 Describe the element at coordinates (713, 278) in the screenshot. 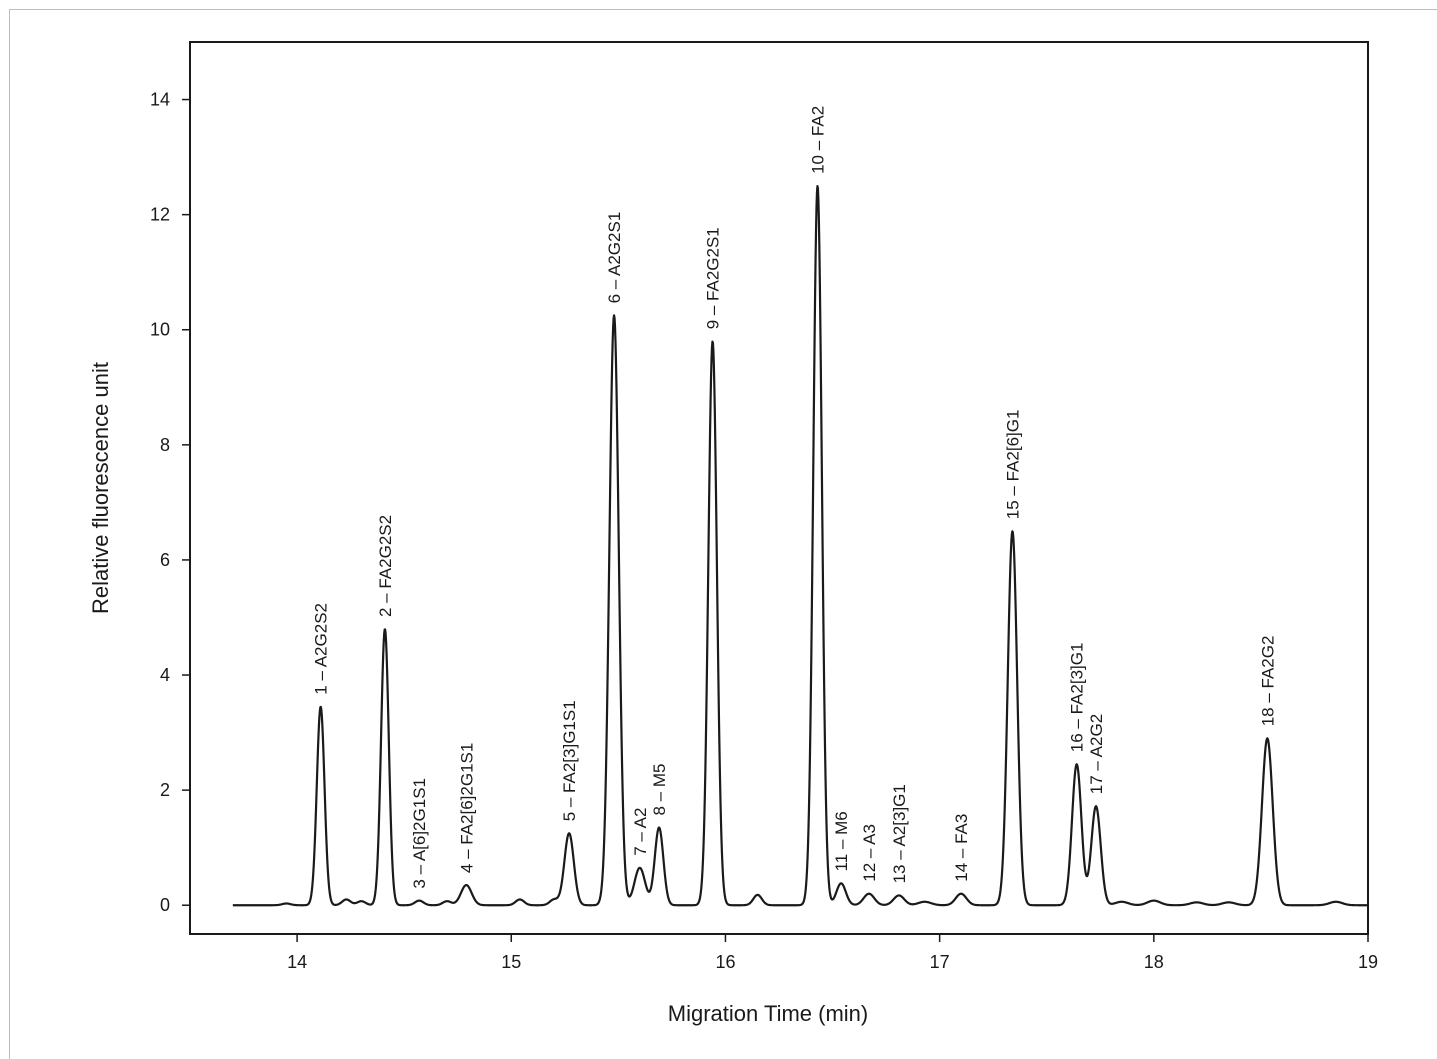

I see `peak-label: 9 – FA2G2S1` at that location.